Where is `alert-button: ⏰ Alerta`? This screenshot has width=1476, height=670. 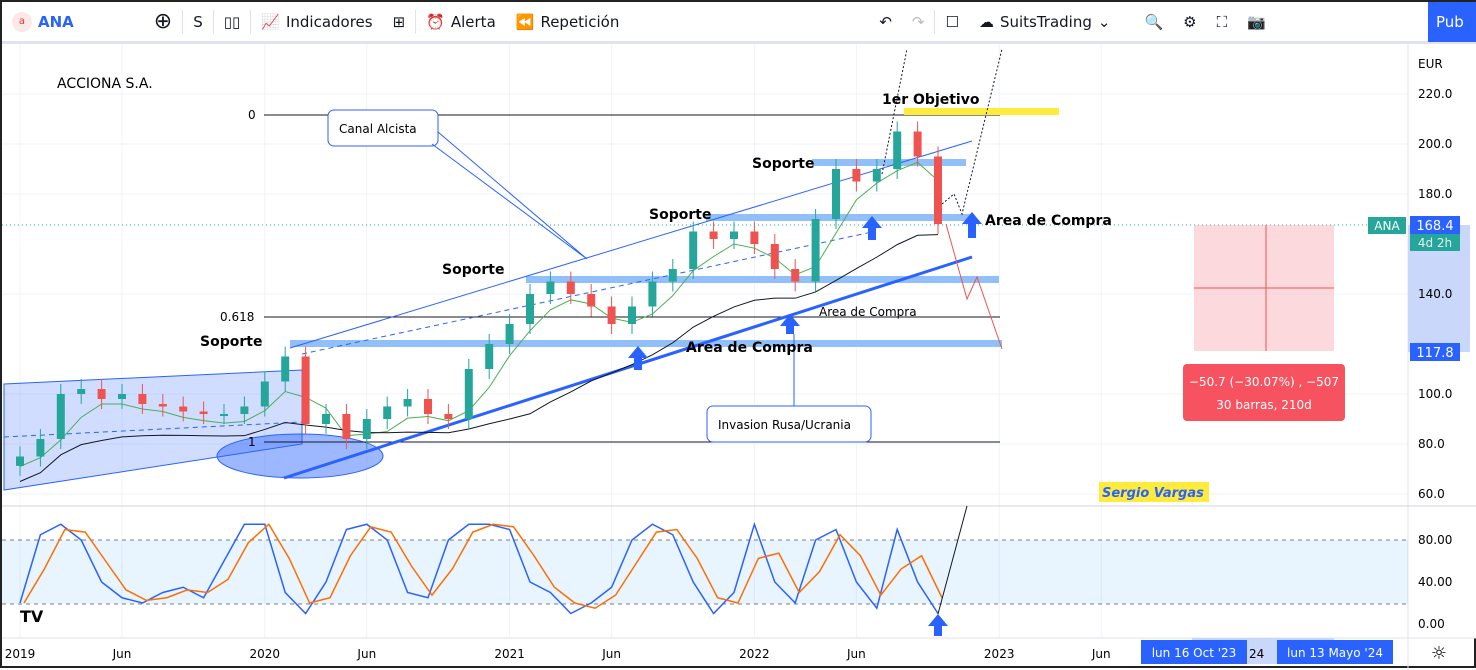 alert-button: ⏰ Alerta is located at coordinates (461, 21).